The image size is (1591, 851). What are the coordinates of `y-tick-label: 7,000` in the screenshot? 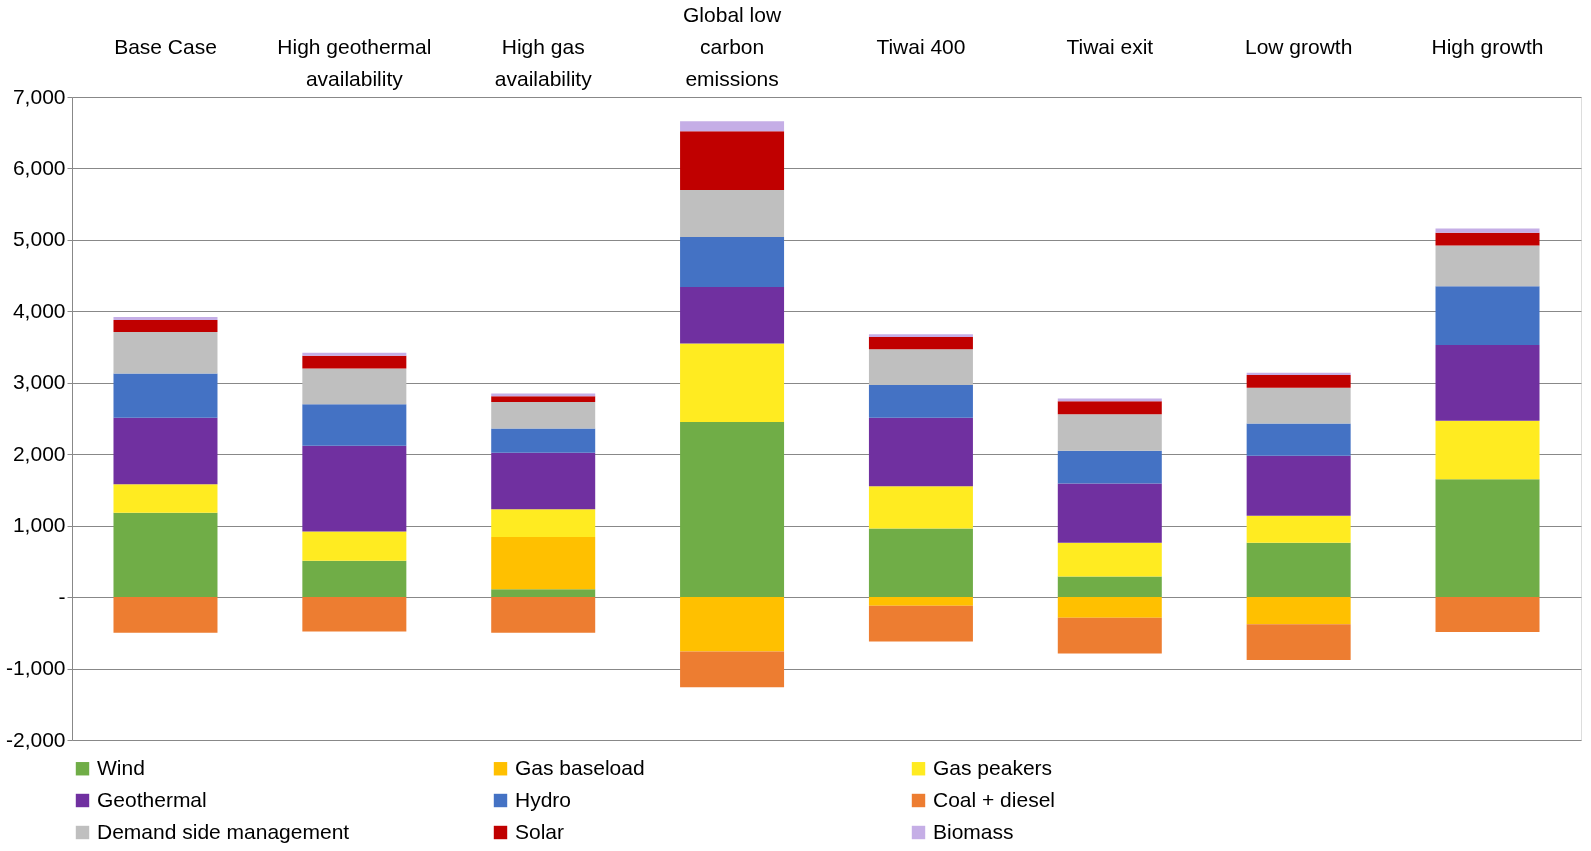 It's located at (39, 96).